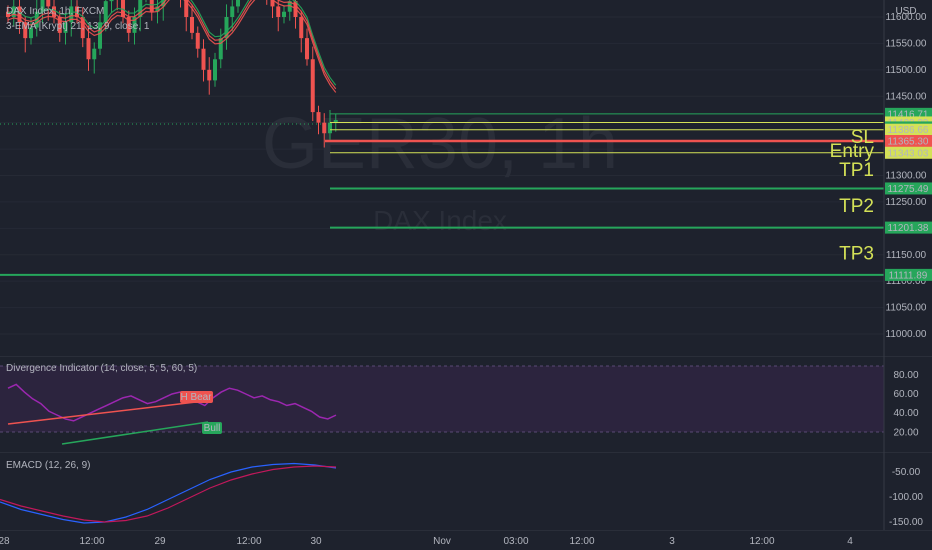 Image resolution: width=932 pixels, height=550 pixels. What do you see at coordinates (905, 394) in the screenshot?
I see `indicator-tick-label: 60.00` at bounding box center [905, 394].